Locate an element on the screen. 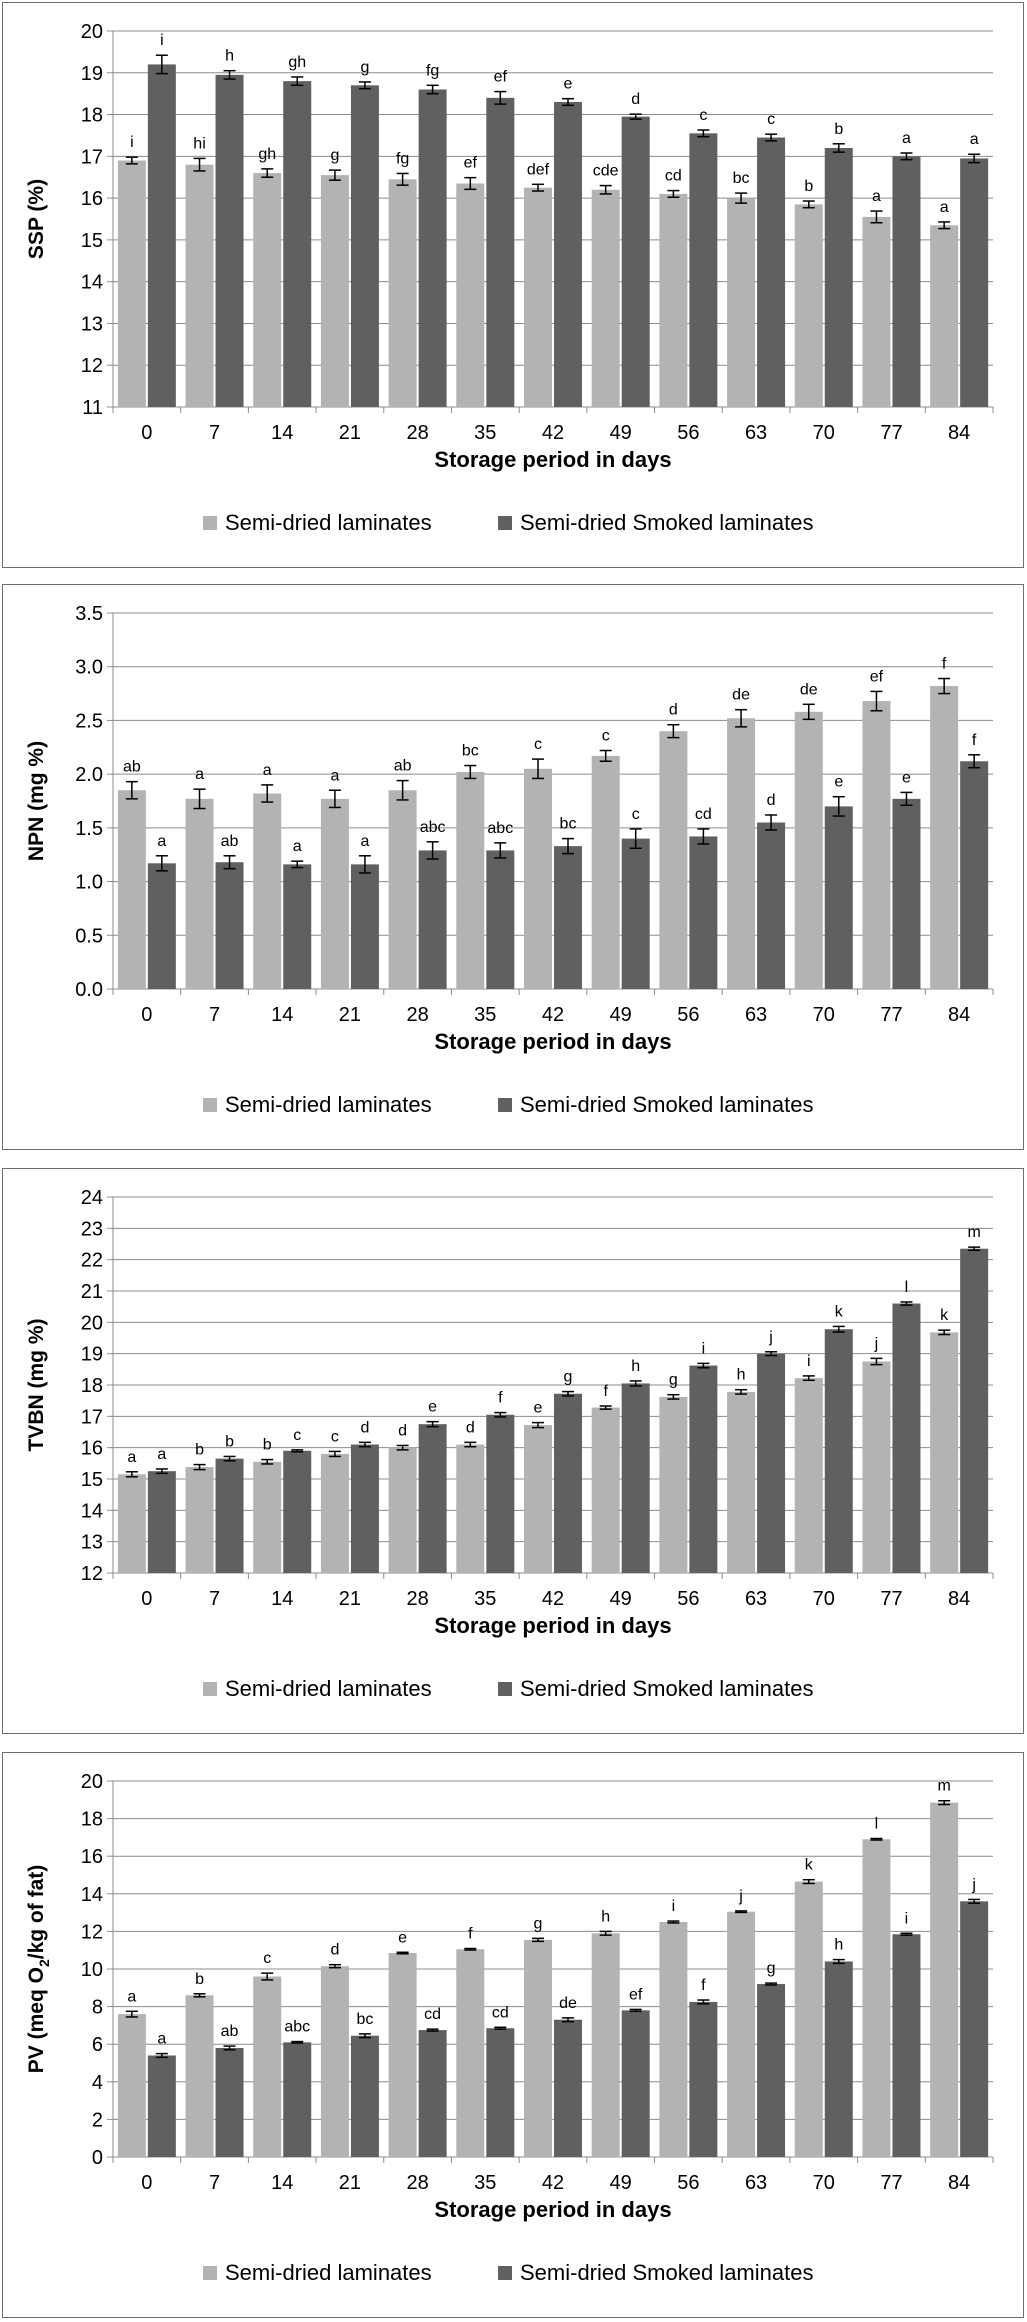  significance-label: cde is located at coordinates (606, 171).